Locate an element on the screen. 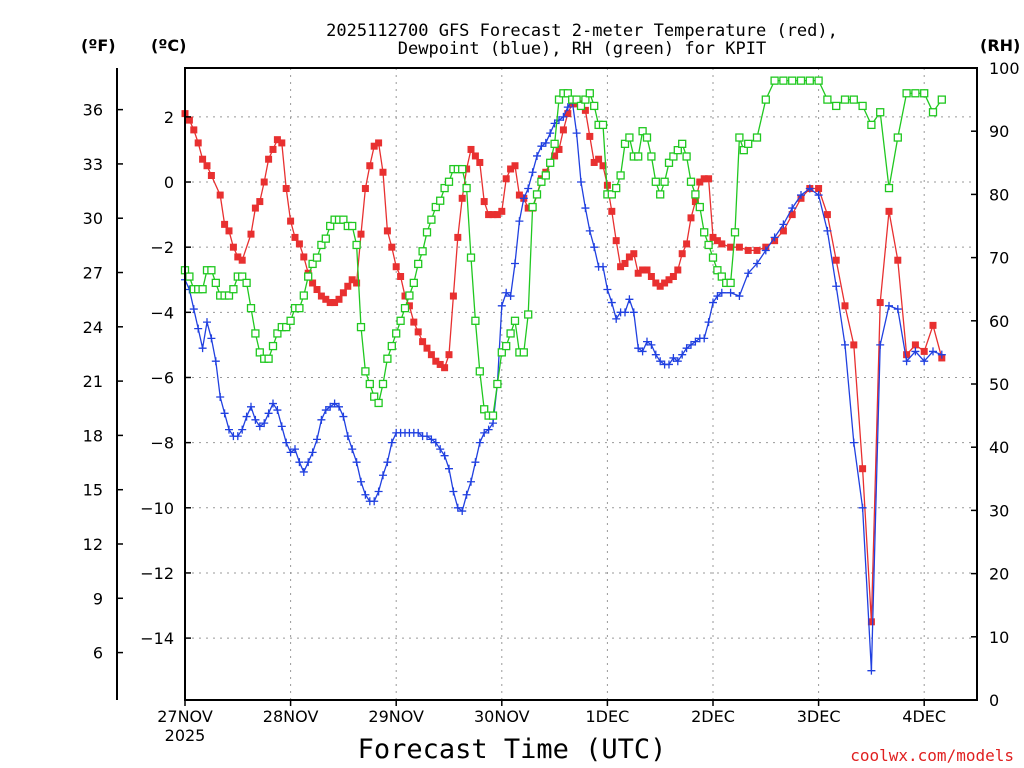  fahrenheit-tick-label: 24 is located at coordinates (93, 327).